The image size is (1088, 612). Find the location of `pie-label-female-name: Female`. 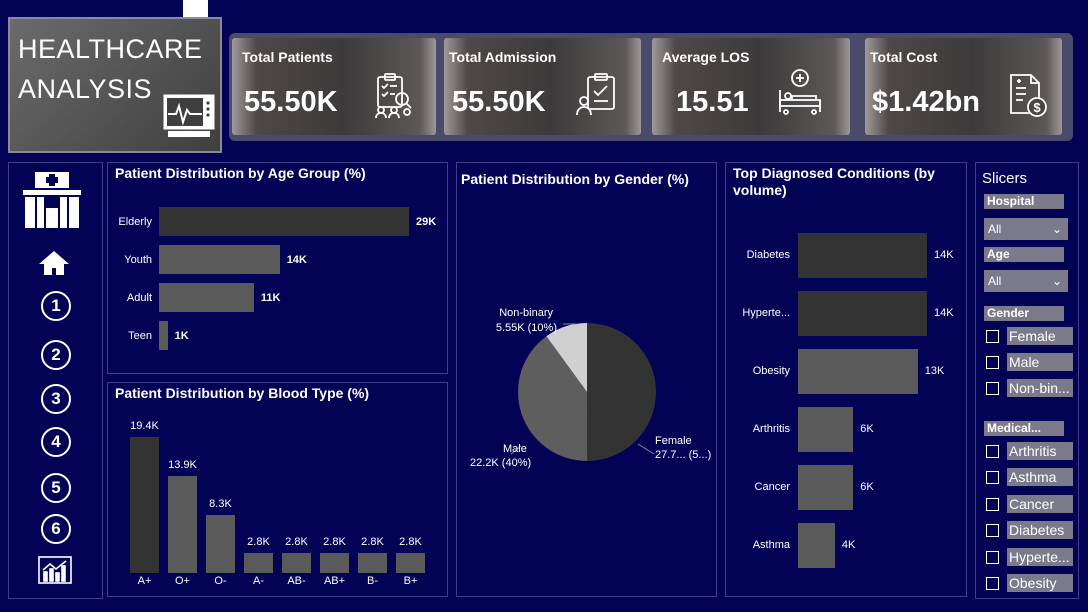

pie-label-female-name: Female is located at coordinates (673, 441).